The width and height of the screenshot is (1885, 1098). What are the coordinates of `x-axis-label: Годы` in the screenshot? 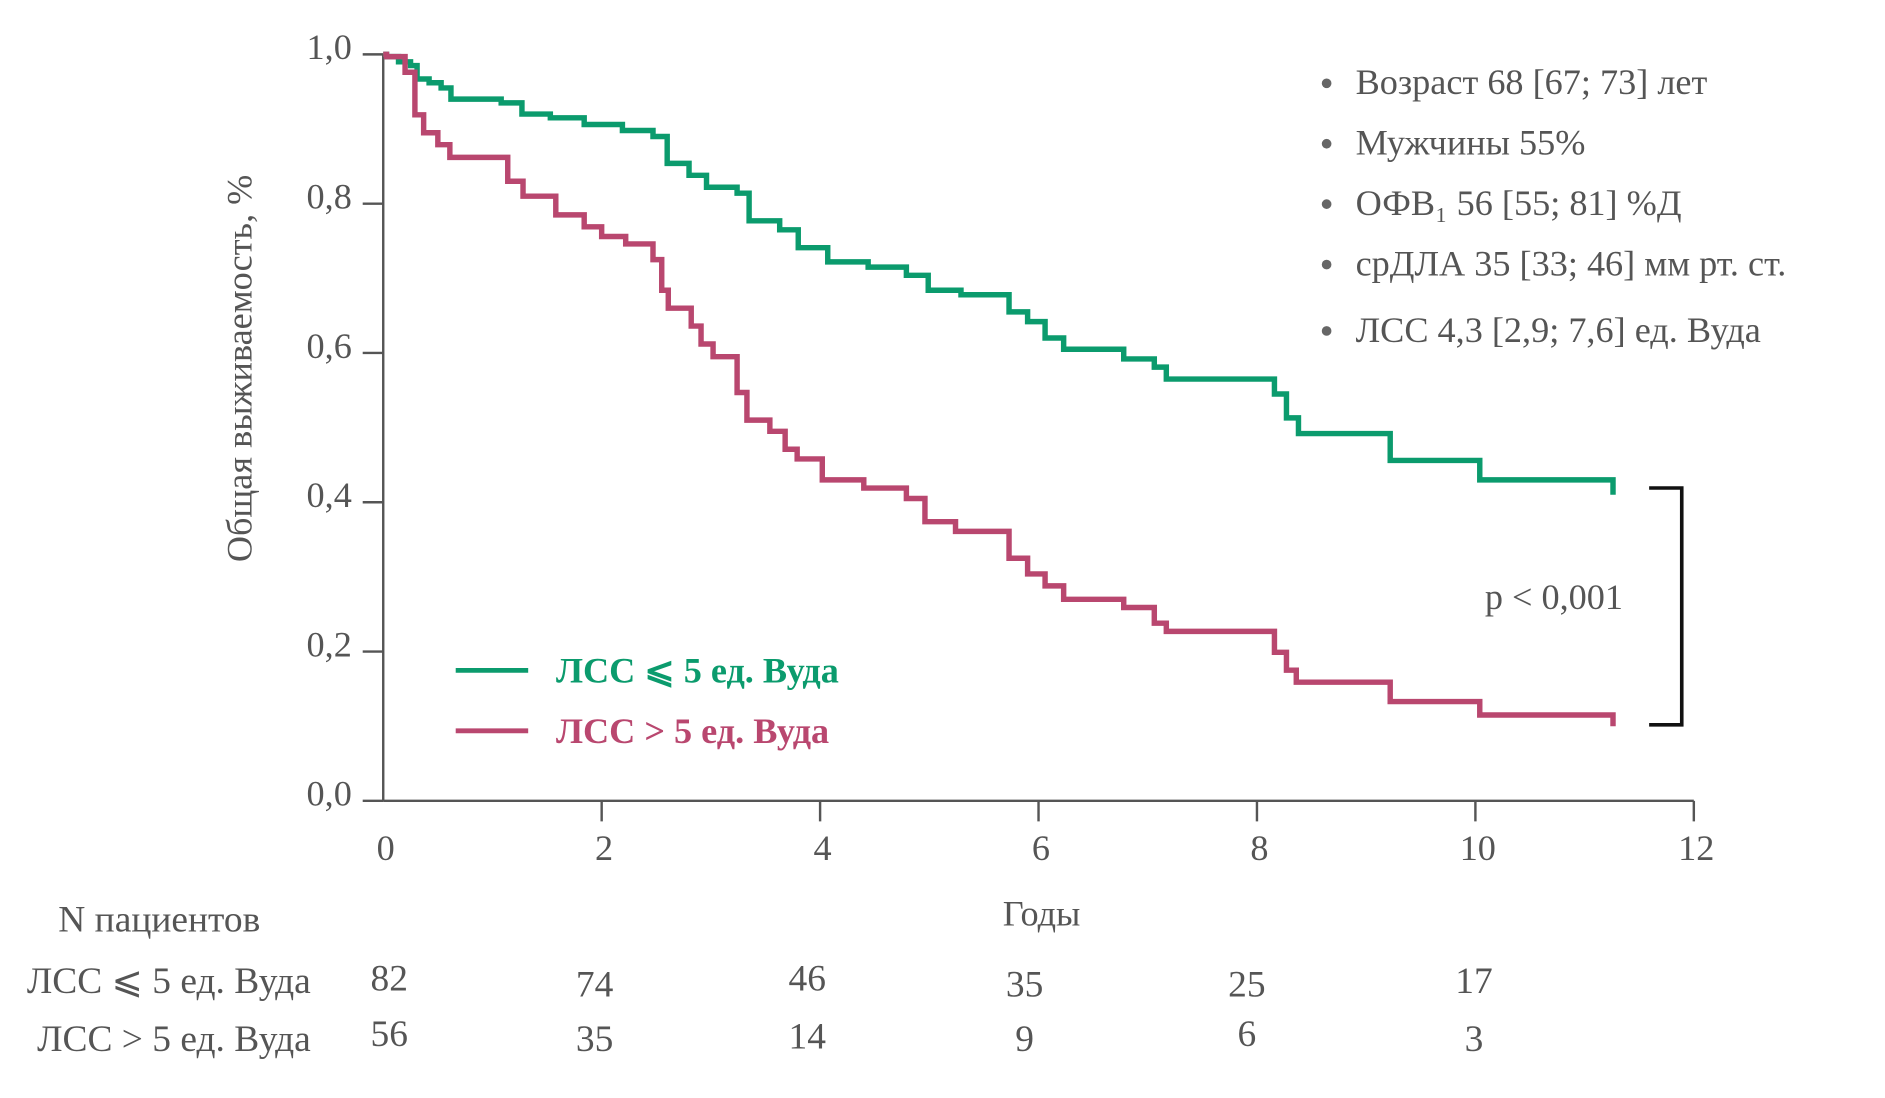 It's located at (1042, 913).